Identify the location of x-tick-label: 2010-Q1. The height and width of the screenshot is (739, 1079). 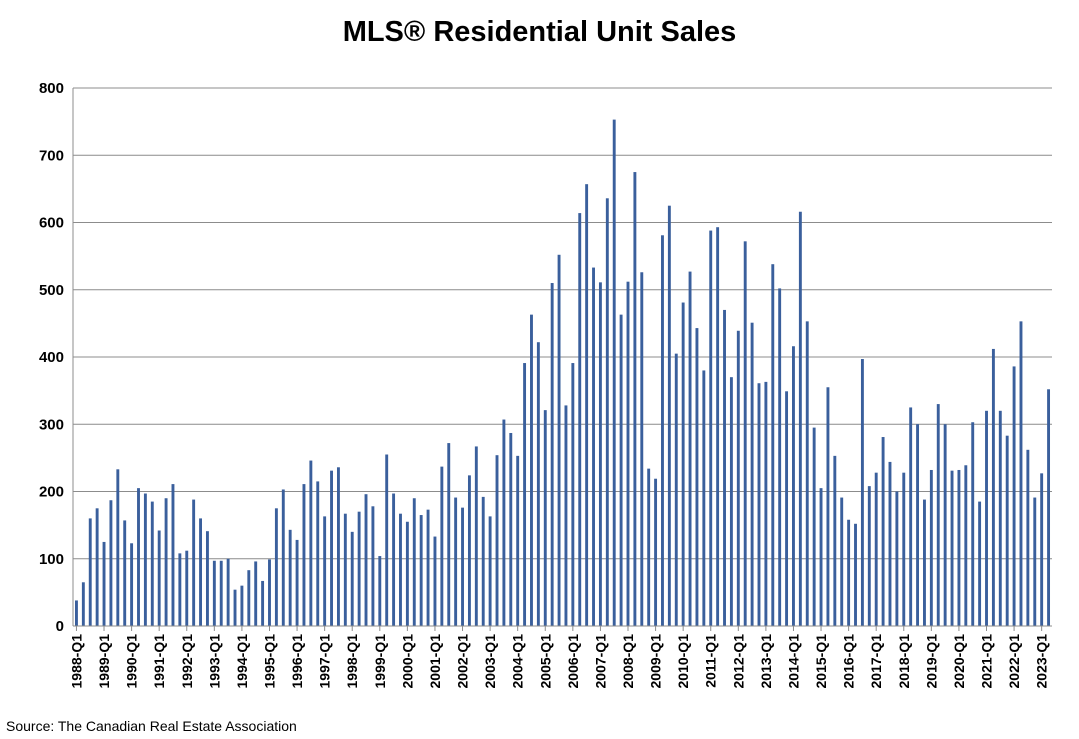
(683, 661).